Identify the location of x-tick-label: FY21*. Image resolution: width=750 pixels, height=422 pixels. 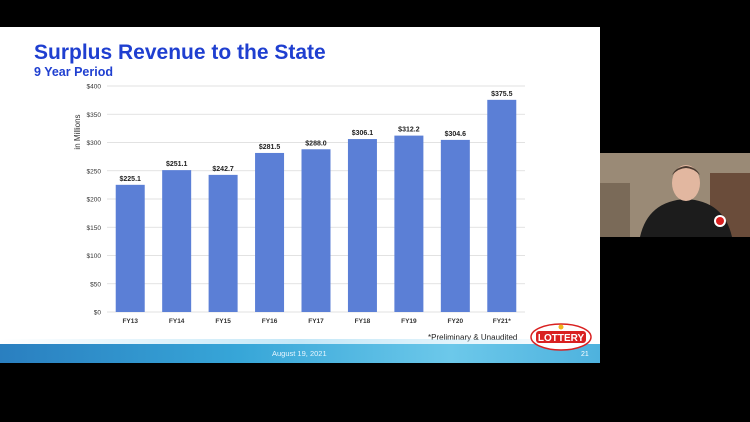
(502, 321).